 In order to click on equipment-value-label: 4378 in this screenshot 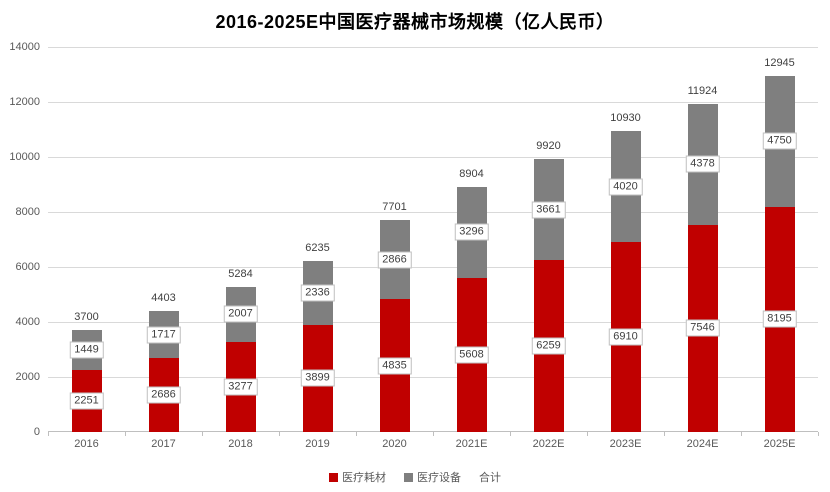, I will do `click(702, 164)`.